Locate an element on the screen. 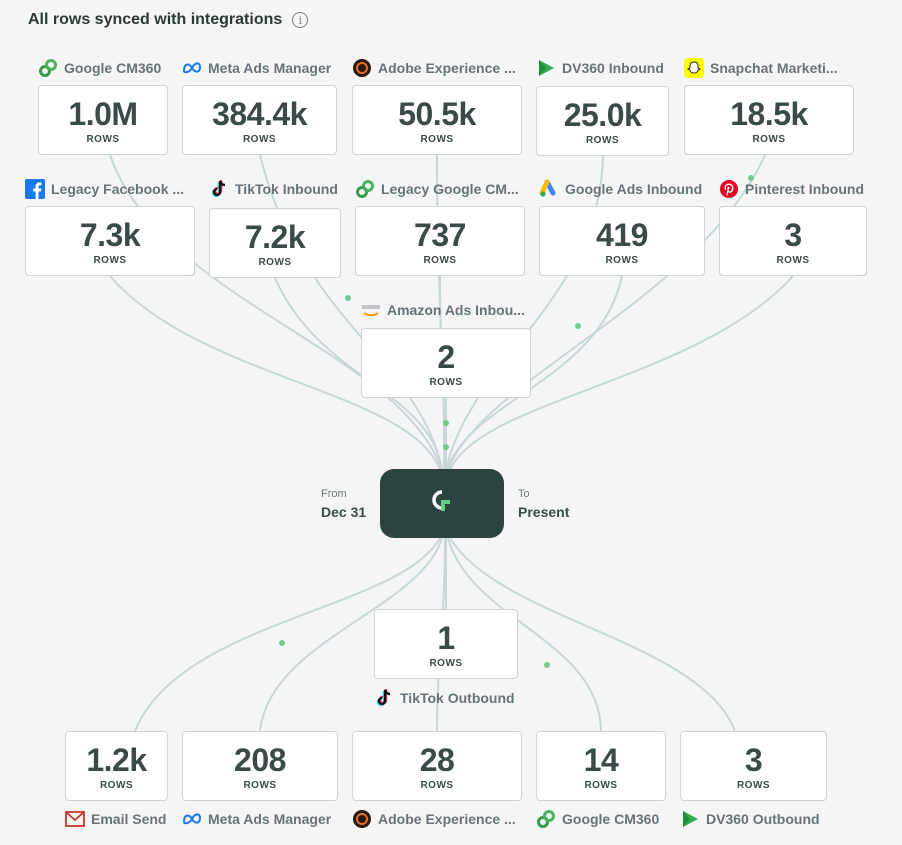 The height and width of the screenshot is (845, 902). pinterest-icon is located at coordinates (729, 189).